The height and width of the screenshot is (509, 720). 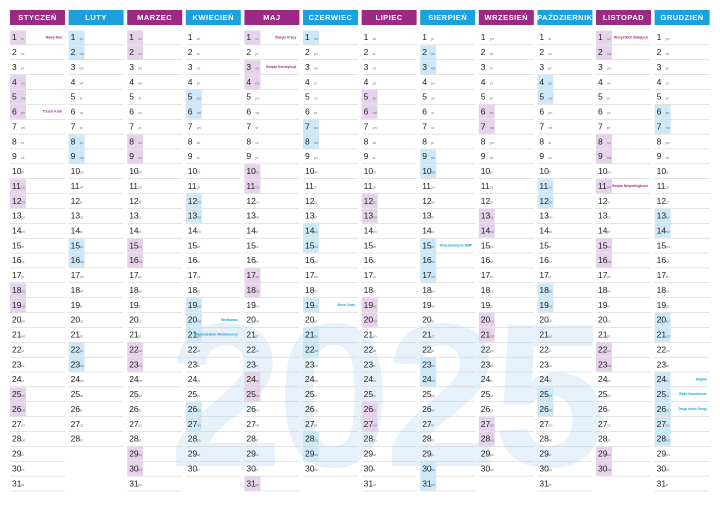 I want to click on day-number: 22, so click(x=76, y=349).